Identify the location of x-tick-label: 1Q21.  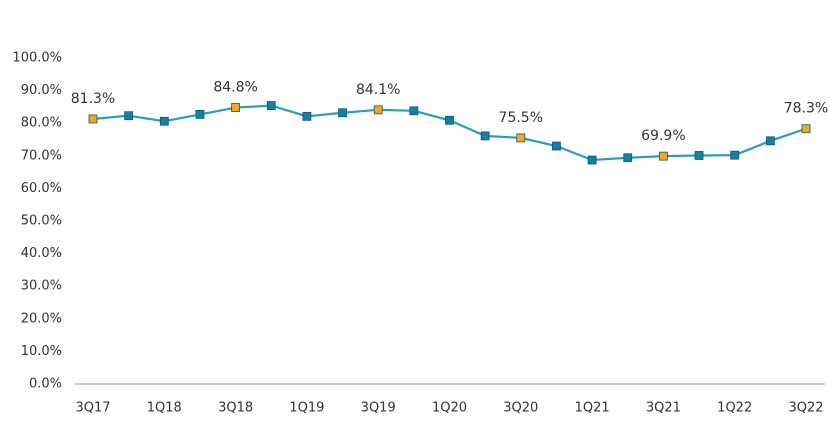
(592, 408).